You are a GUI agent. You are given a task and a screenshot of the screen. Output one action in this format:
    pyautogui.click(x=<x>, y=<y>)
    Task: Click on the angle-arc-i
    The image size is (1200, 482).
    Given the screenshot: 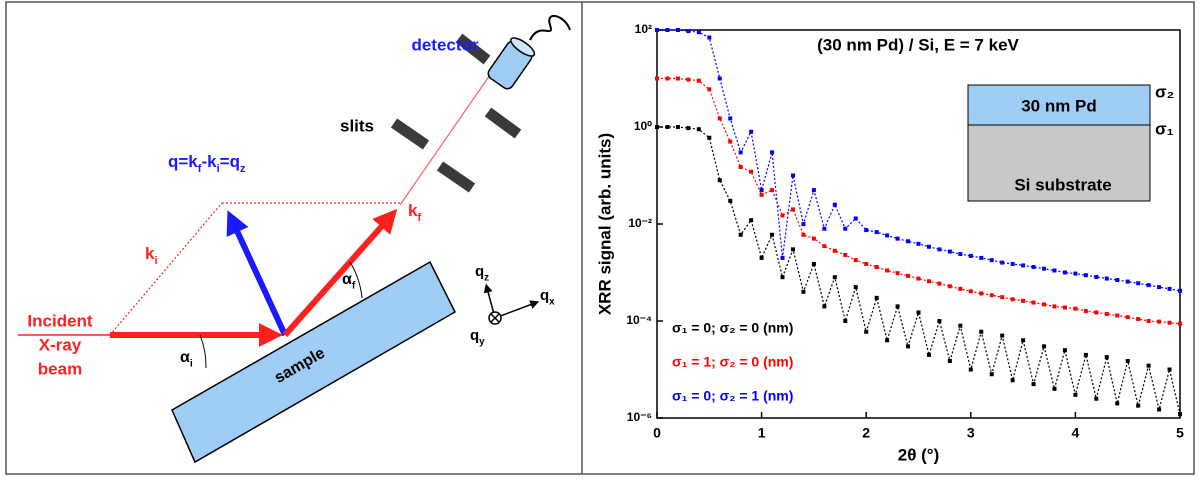 What is the action you would take?
    pyautogui.click(x=203, y=351)
    